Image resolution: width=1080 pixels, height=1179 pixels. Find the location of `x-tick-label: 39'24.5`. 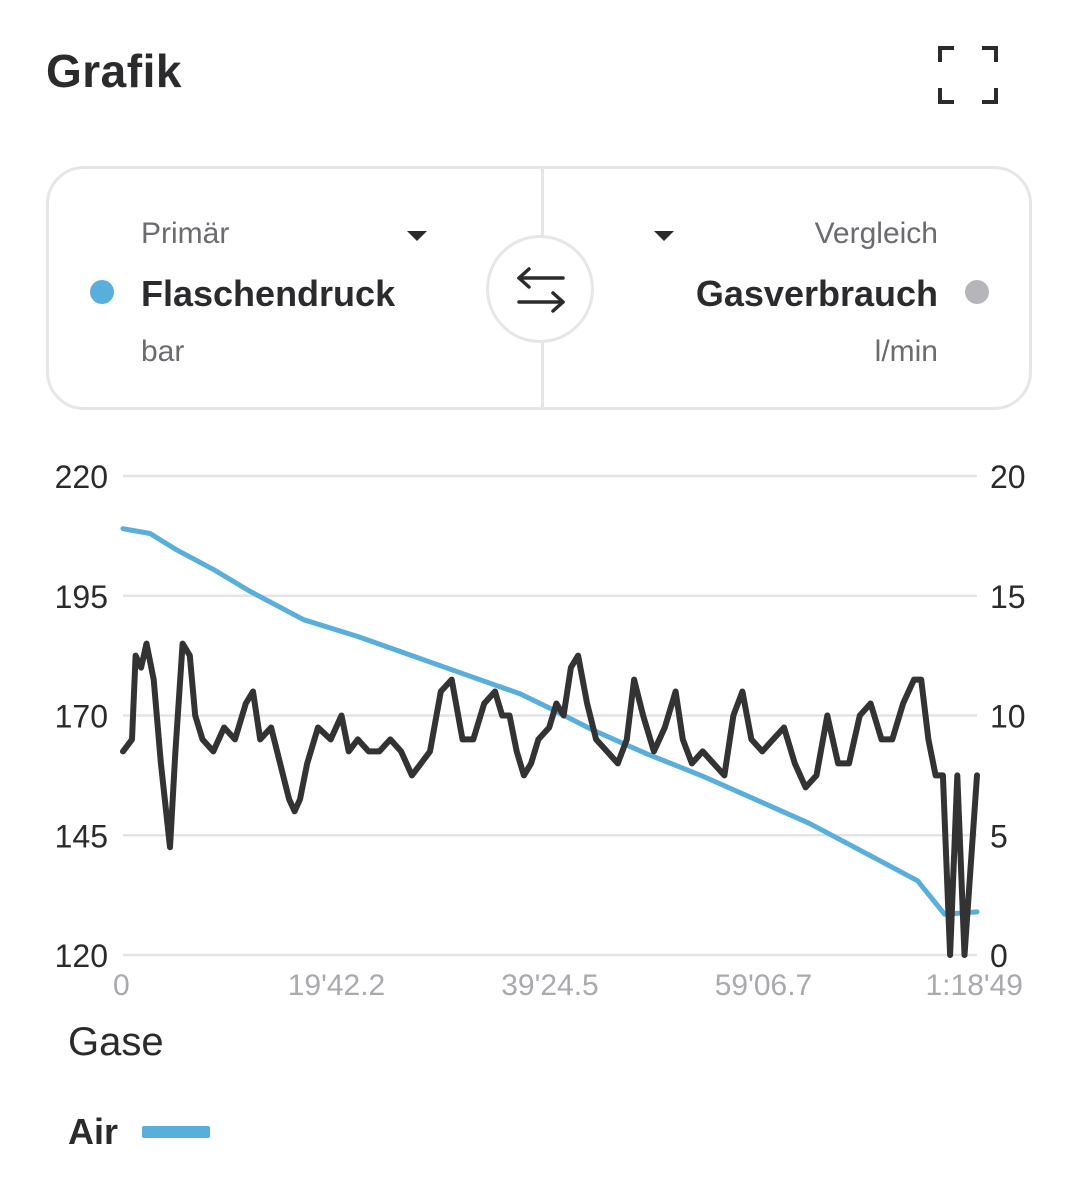

x-tick-label: 39'24.5 is located at coordinates (550, 985).